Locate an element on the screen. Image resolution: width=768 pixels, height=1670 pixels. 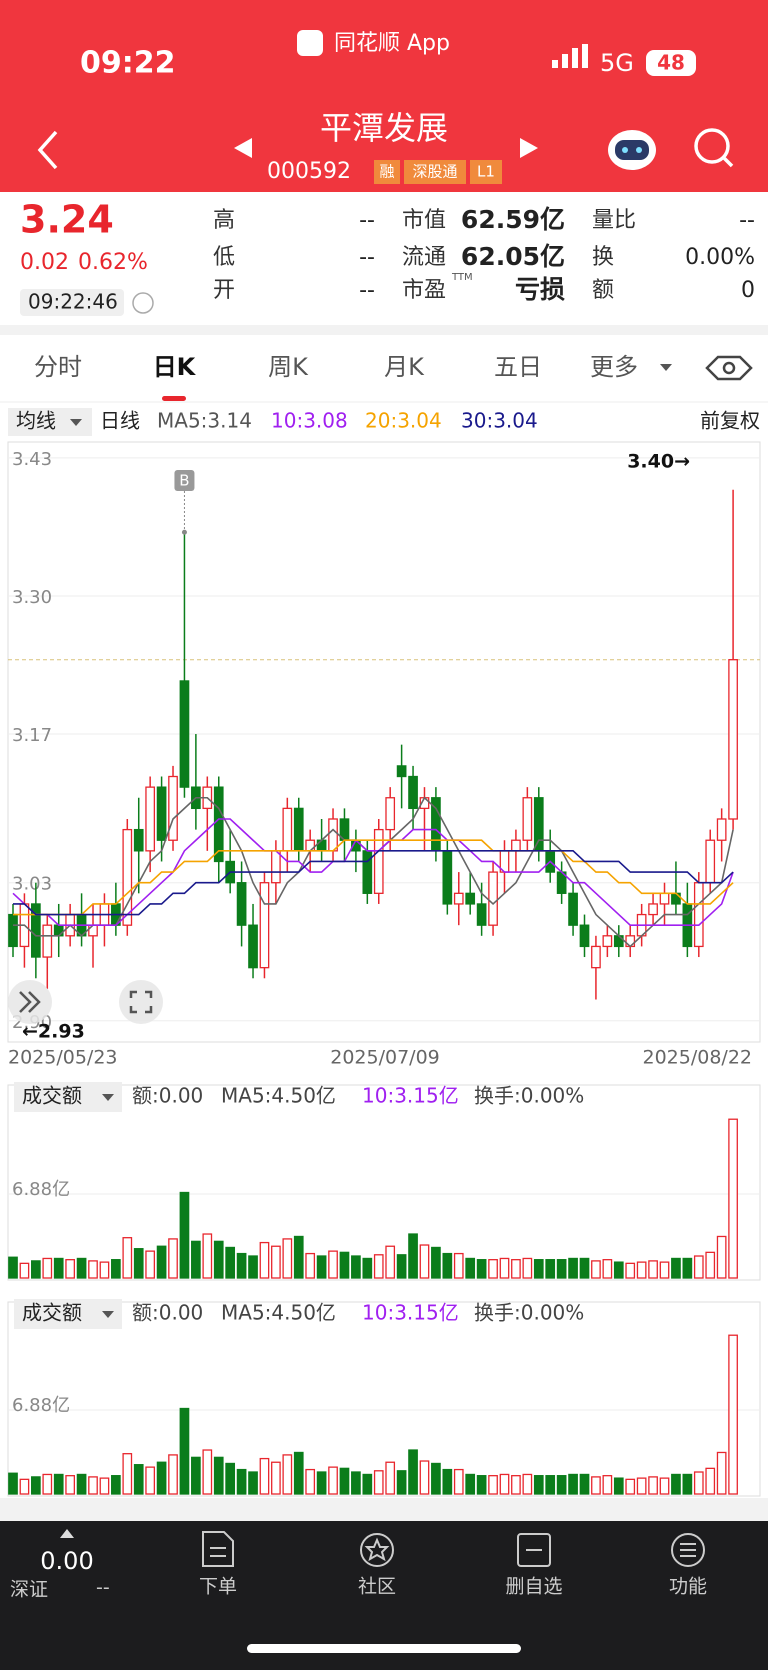
price: 3.24 is located at coordinates (67, 220).